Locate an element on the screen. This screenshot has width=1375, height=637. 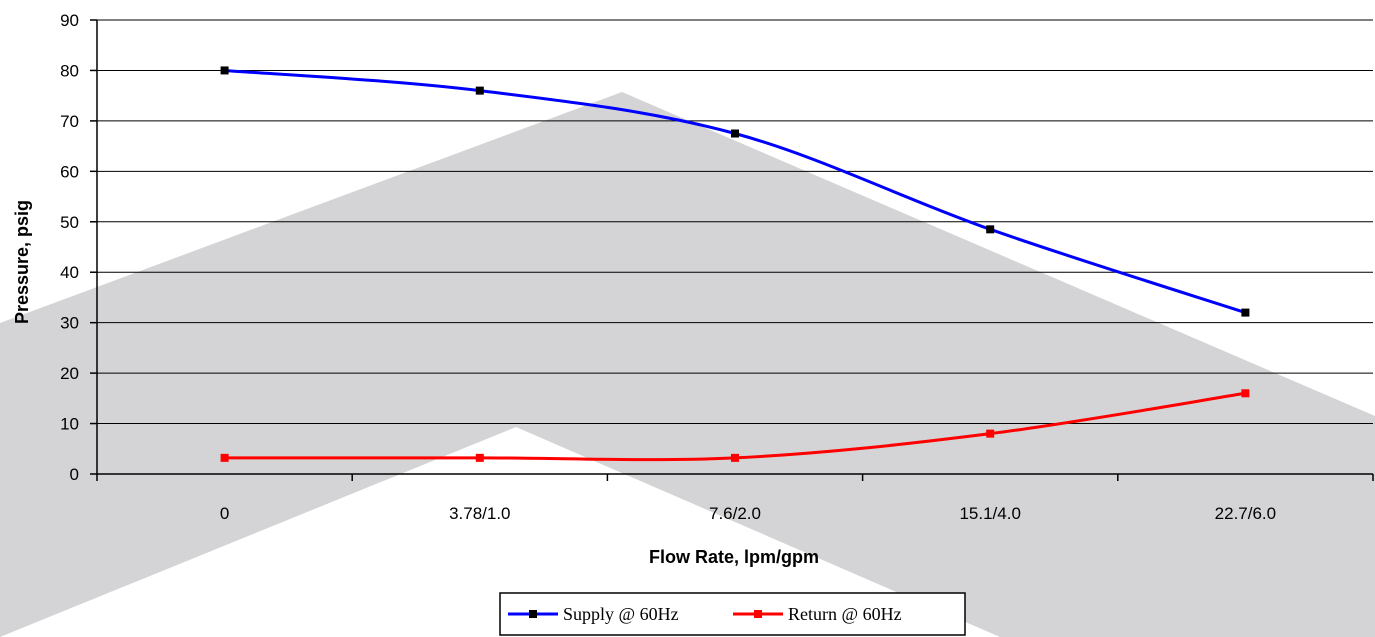
y-tick-label: 50 is located at coordinates (69, 222).